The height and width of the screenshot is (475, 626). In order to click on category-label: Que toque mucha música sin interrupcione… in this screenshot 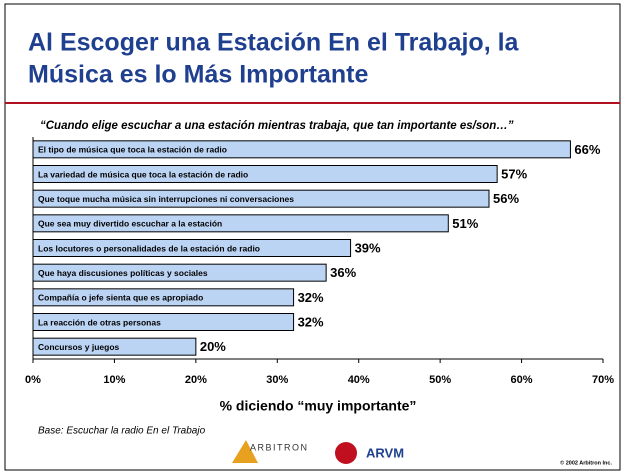, I will do `click(166, 199)`.